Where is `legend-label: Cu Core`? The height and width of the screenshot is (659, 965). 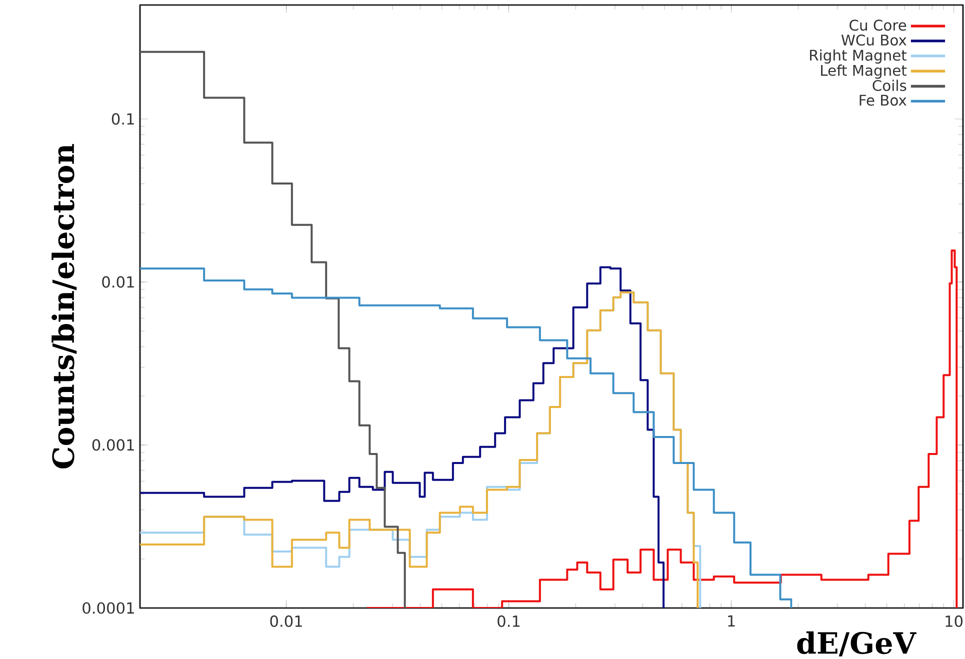
legend-label: Cu Core is located at coordinates (878, 25).